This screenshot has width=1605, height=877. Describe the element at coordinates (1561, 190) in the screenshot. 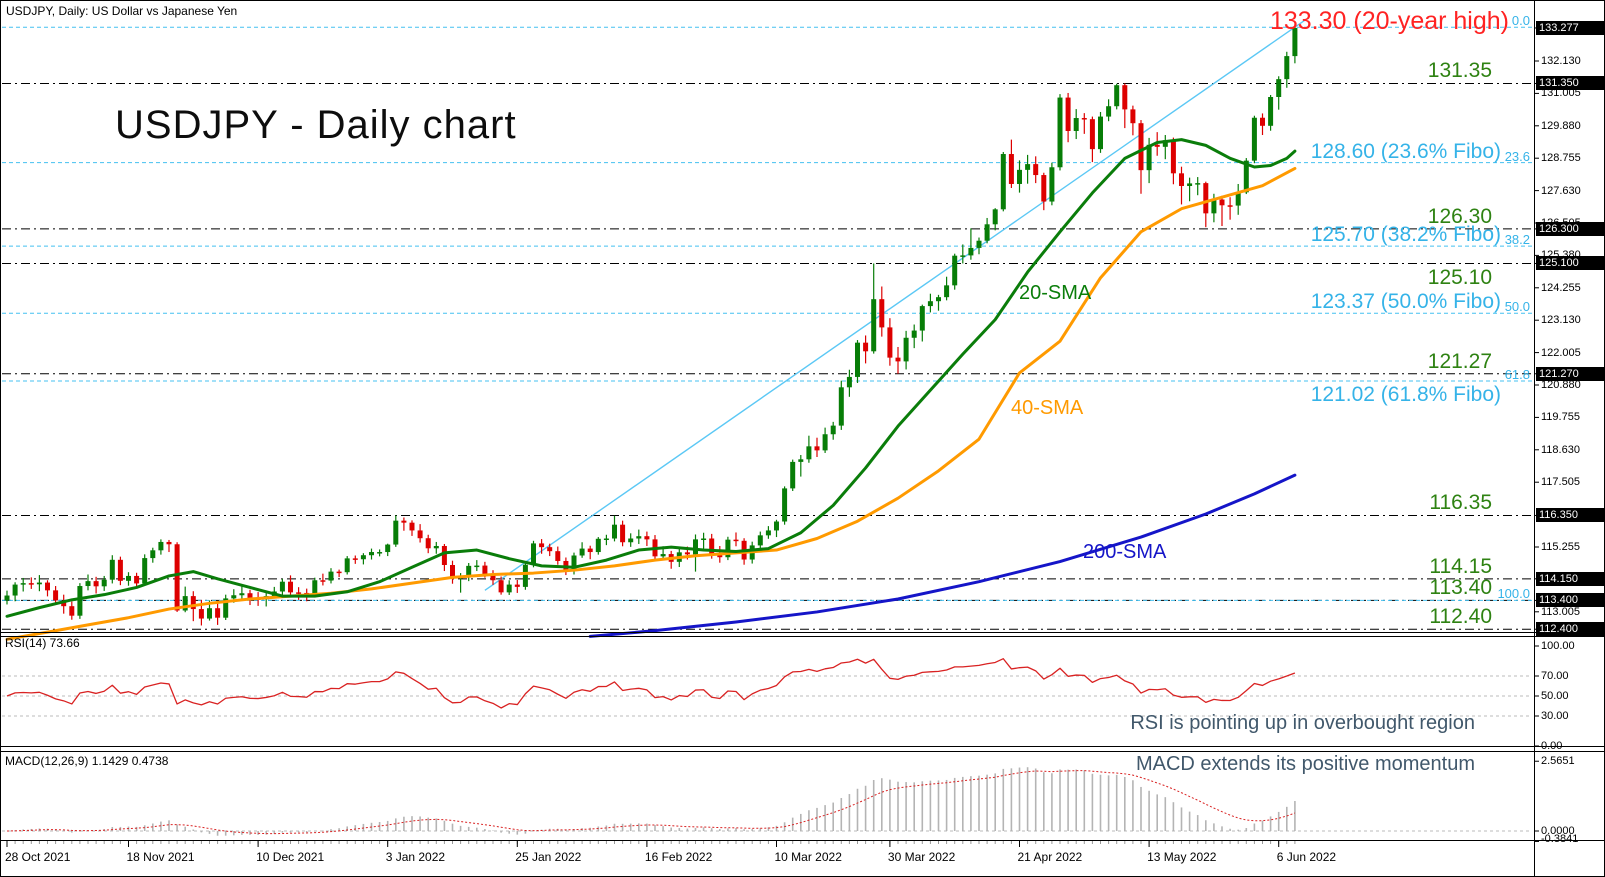

I see `price-tick-127.630: 127.630` at that location.